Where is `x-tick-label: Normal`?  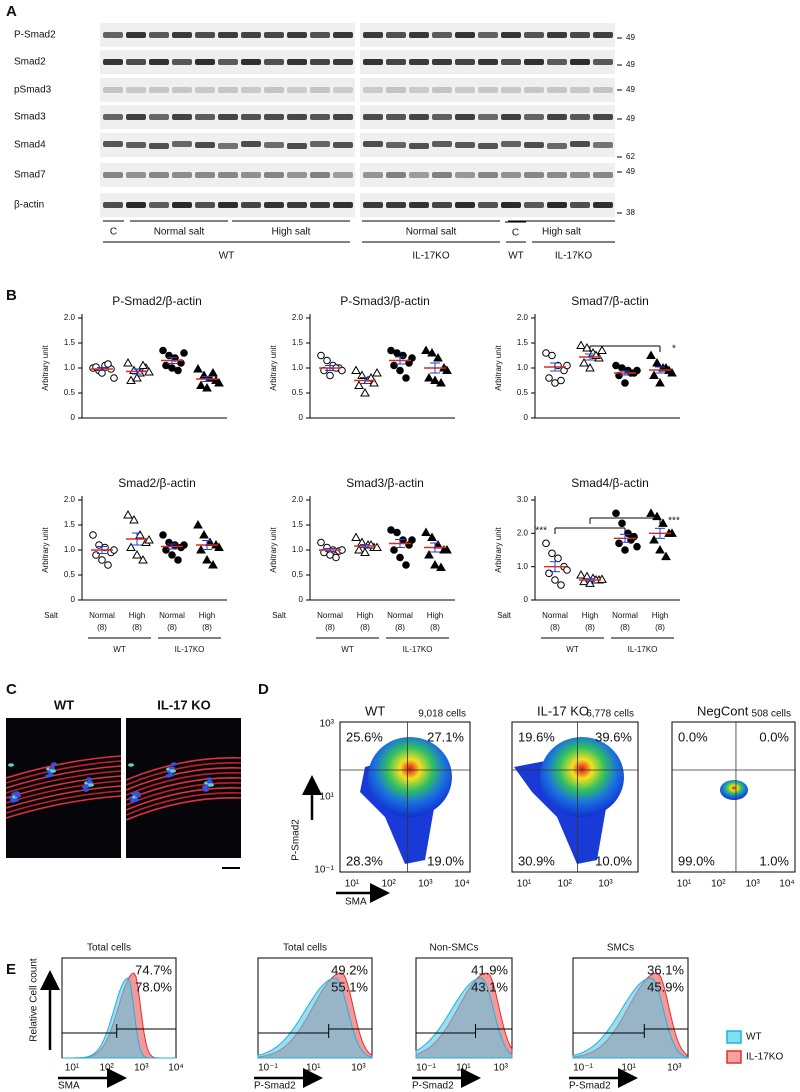 x-tick-label: Normal is located at coordinates (555, 615).